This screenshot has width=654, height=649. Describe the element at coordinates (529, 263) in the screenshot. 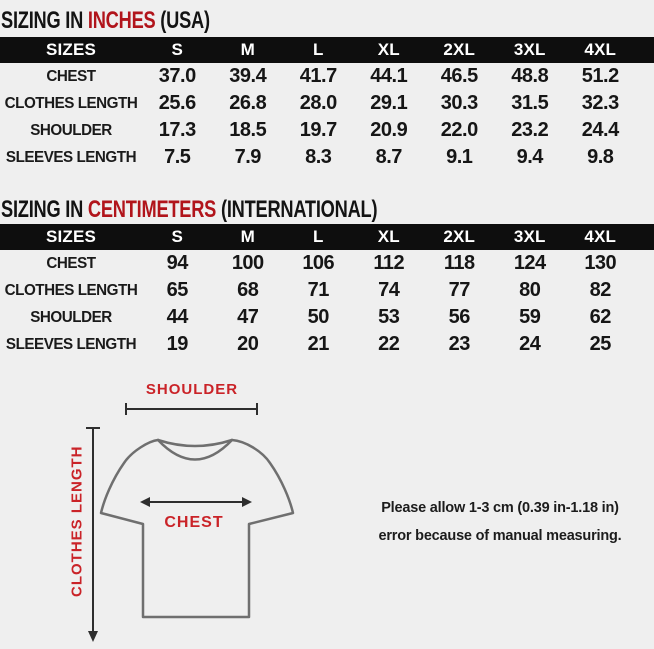

I see `size-value: 124` at that location.